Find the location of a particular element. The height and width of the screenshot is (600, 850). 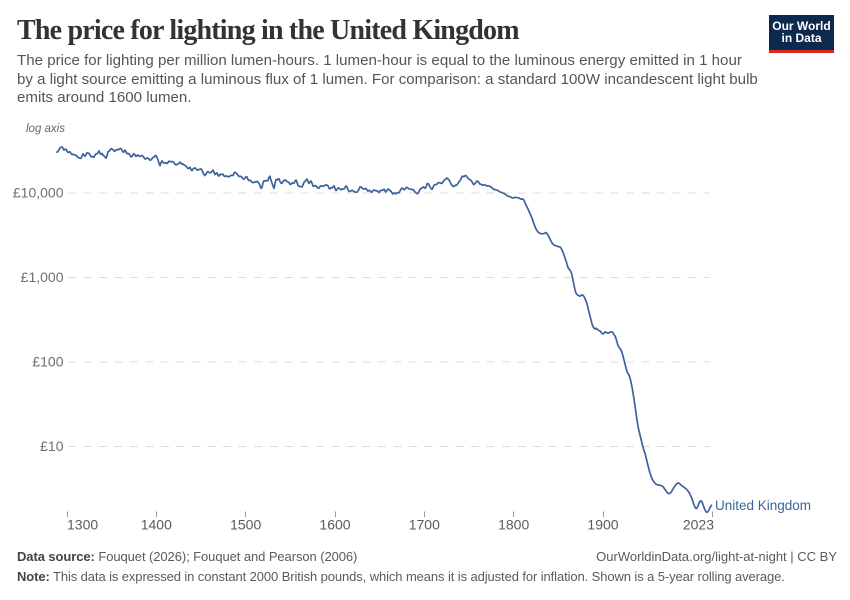

svg-text: £100 is located at coordinates (47, 362).